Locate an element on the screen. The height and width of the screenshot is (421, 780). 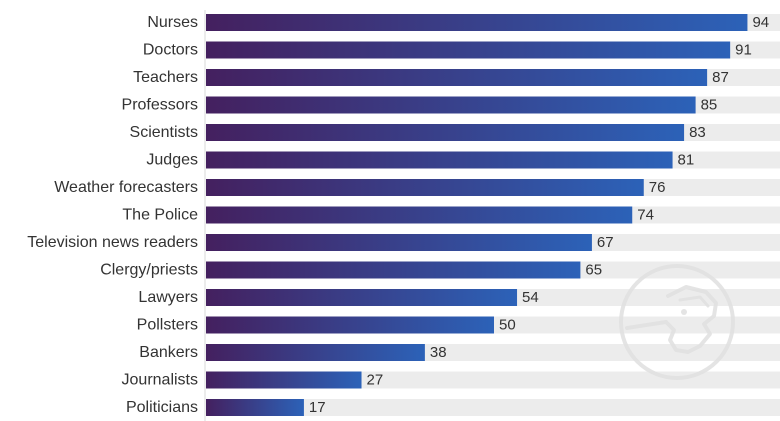
category-label-judges: Judges is located at coordinates (172, 160).